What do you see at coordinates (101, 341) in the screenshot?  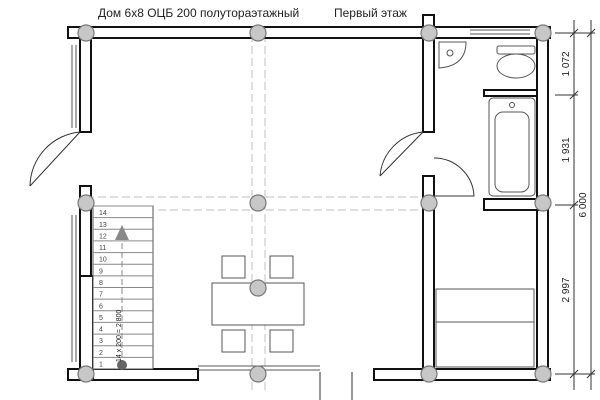 I see `stair-step-number: 3` at bounding box center [101, 341].